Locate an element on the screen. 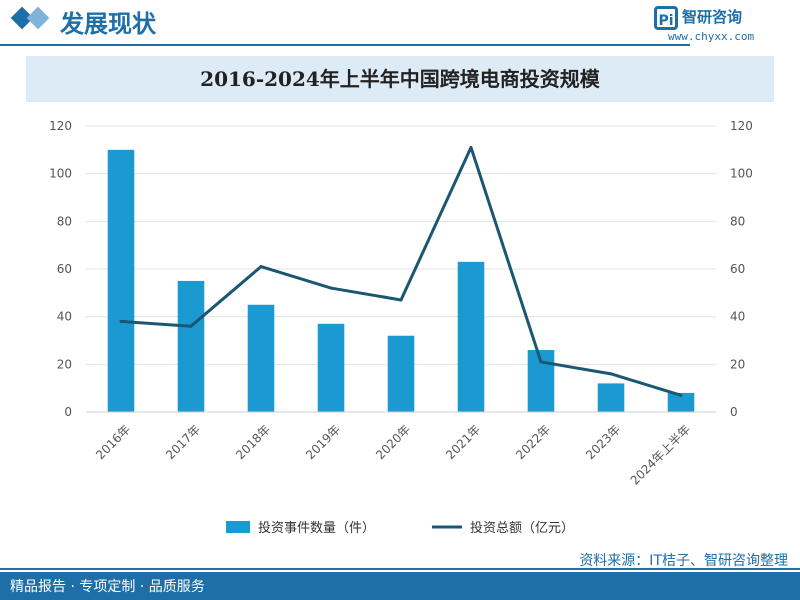 Image resolution: width=800 pixels, height=600 pixels. x-tick-label: 2023年 is located at coordinates (603, 442).